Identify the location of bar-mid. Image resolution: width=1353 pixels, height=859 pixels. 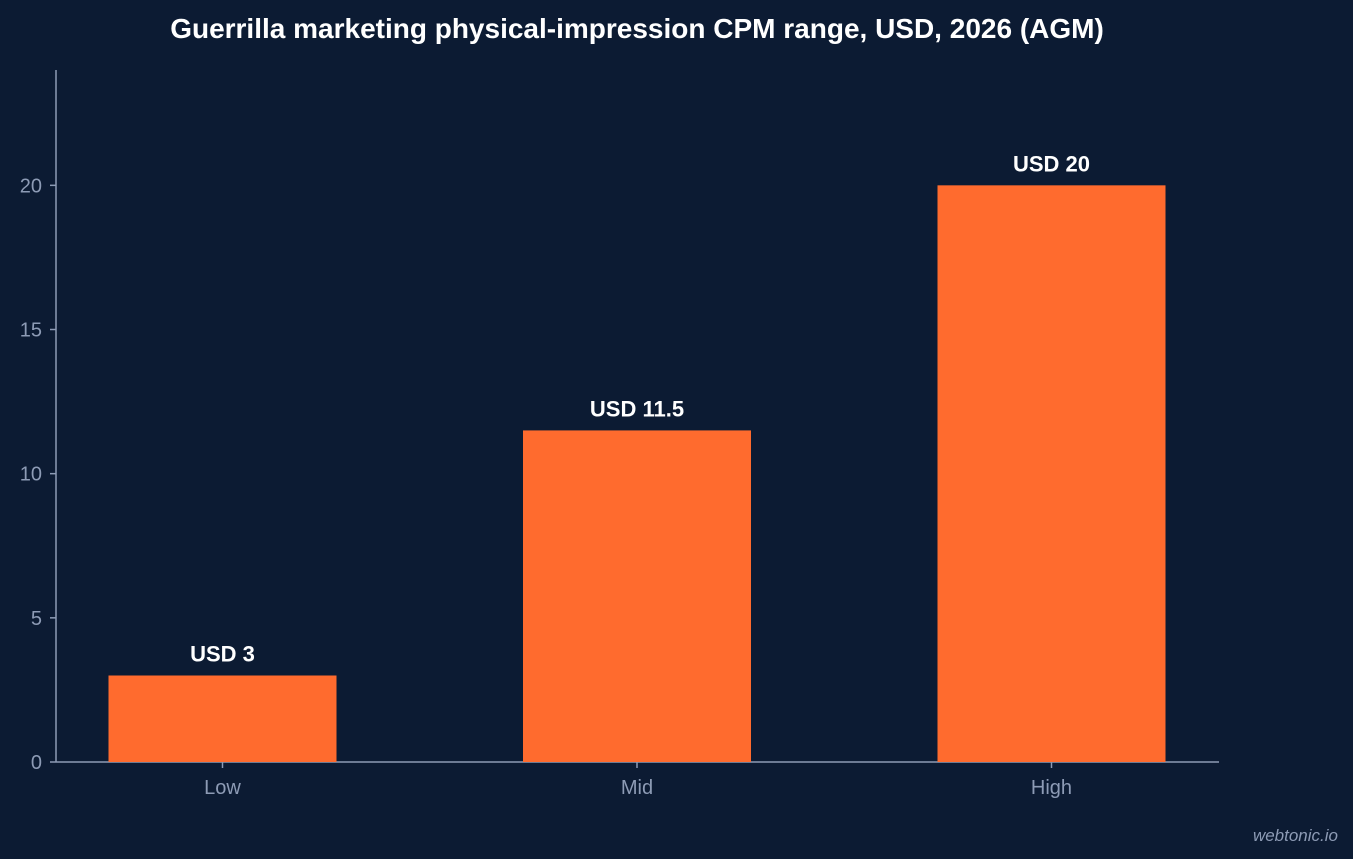
(637, 596).